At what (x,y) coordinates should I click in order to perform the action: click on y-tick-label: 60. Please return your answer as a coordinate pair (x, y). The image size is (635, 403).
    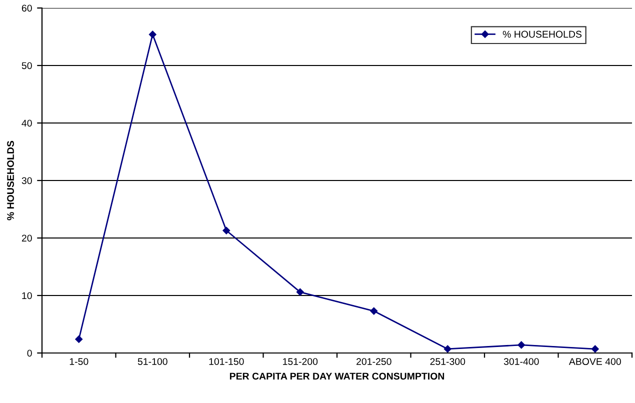
    Looking at the image, I should click on (27, 8).